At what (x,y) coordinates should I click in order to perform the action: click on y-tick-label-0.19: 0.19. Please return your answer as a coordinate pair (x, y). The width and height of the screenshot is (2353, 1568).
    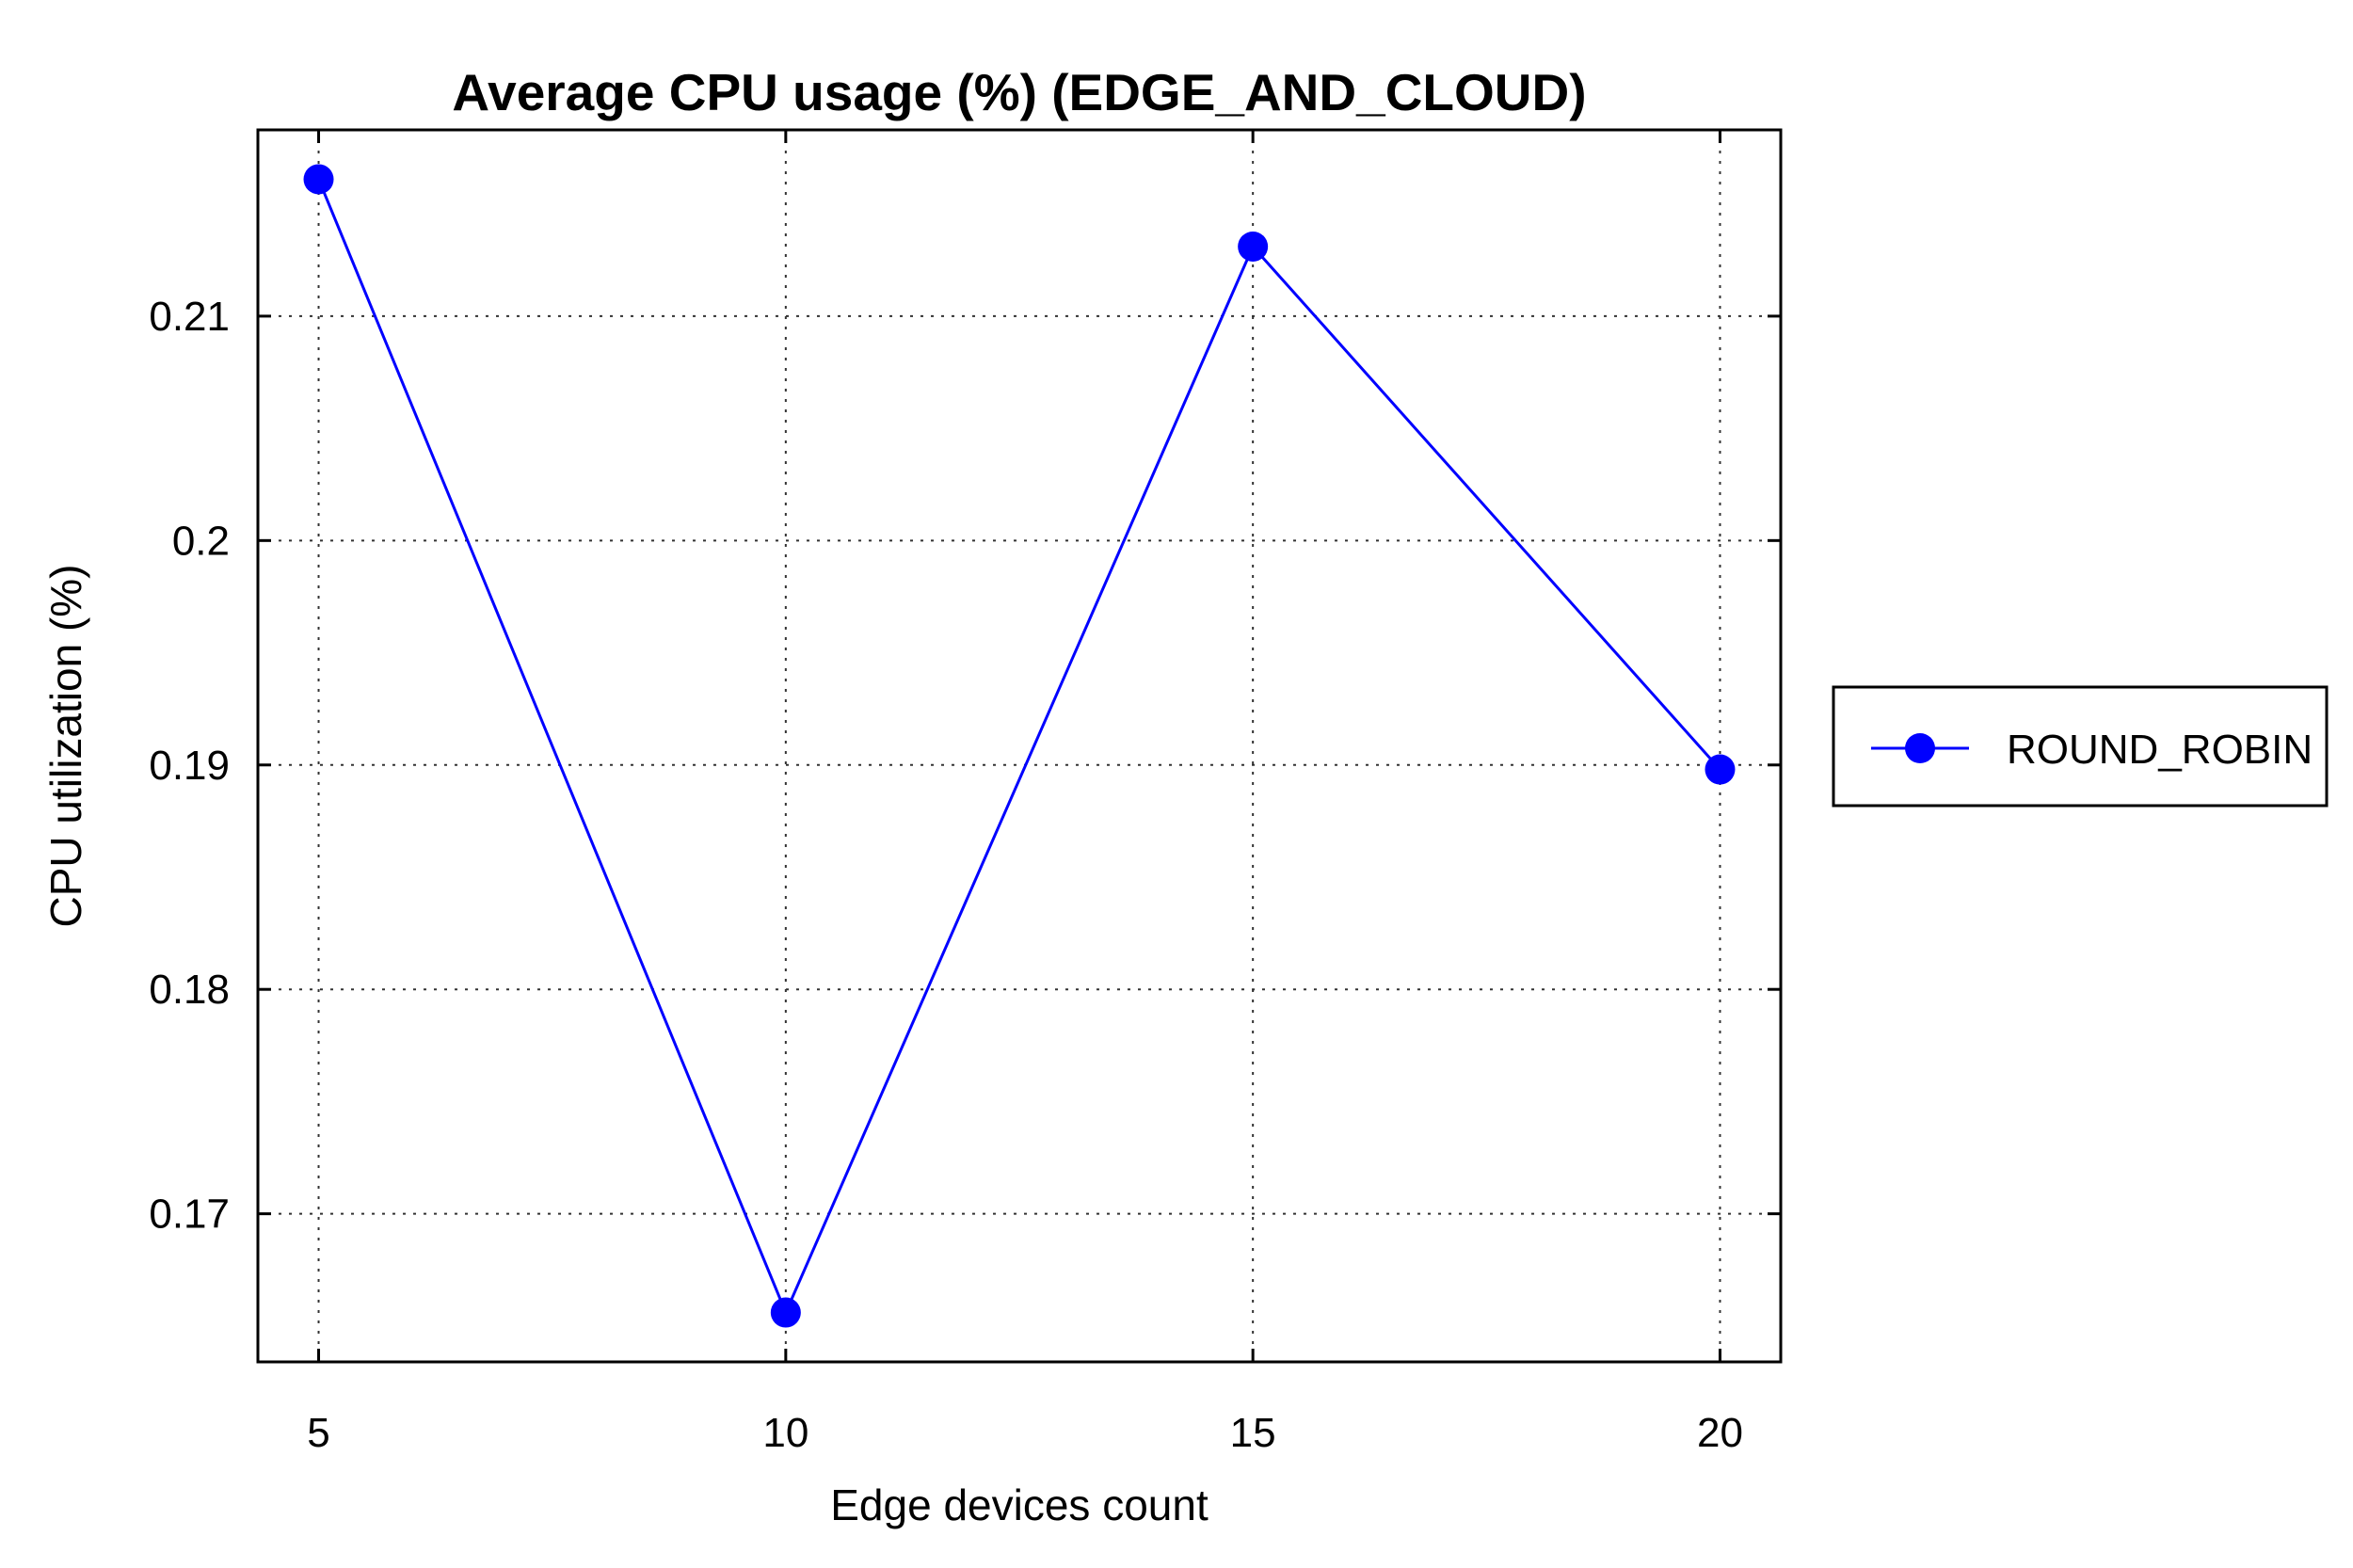
    Looking at the image, I should click on (189, 766).